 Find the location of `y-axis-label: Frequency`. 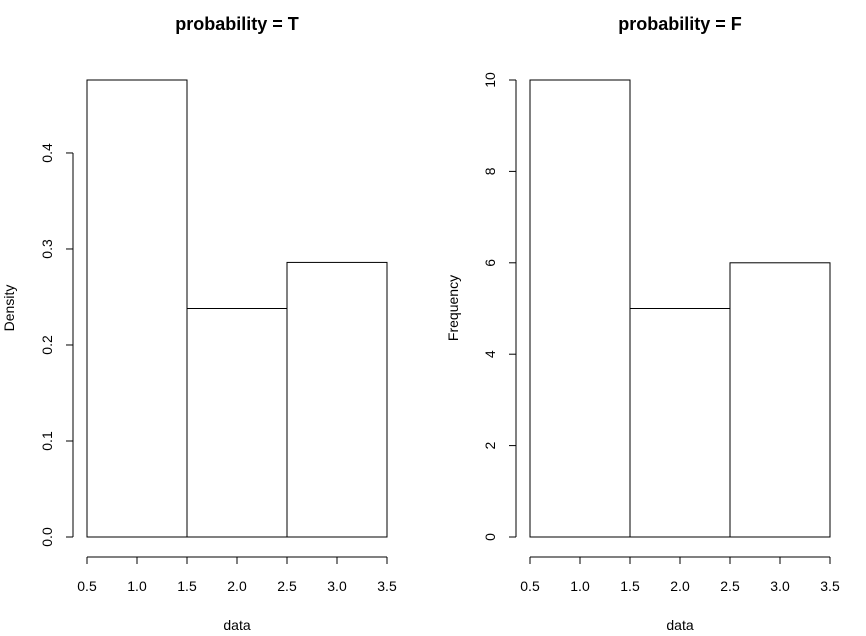

y-axis-label: Frequency is located at coordinates (453, 308).